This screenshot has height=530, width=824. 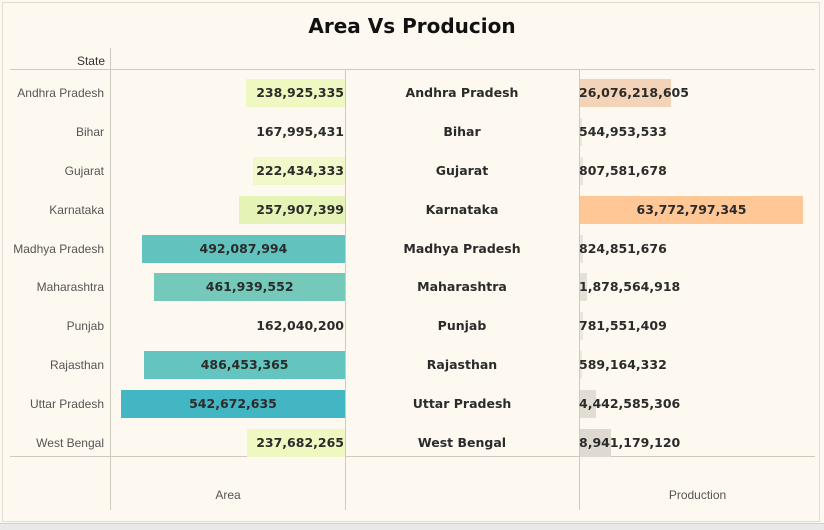 I want to click on state-name-label: Karnataka, so click(x=462, y=209).